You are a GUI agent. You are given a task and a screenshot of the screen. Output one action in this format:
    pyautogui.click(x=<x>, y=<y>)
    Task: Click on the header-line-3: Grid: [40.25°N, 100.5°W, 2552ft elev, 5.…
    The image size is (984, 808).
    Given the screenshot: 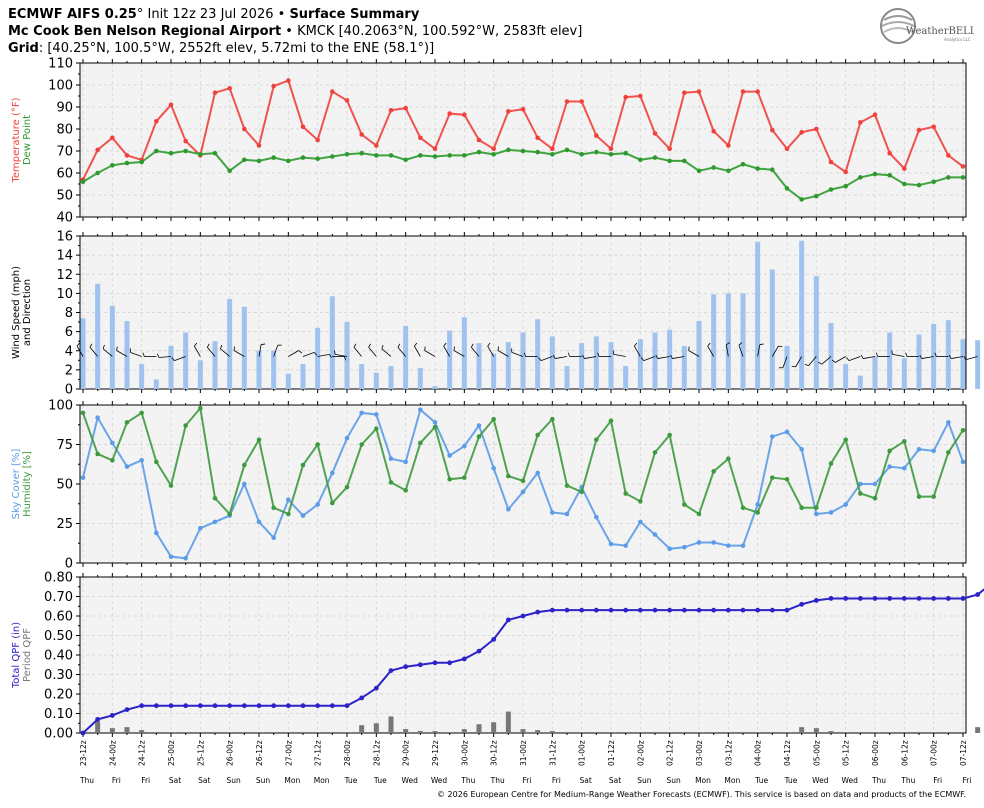 What is the action you would take?
    pyautogui.click(x=221, y=48)
    